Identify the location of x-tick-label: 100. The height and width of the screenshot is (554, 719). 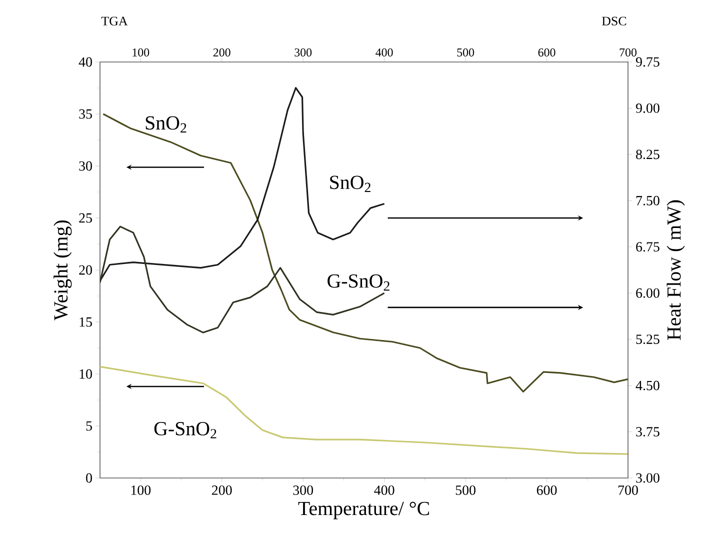
(141, 52).